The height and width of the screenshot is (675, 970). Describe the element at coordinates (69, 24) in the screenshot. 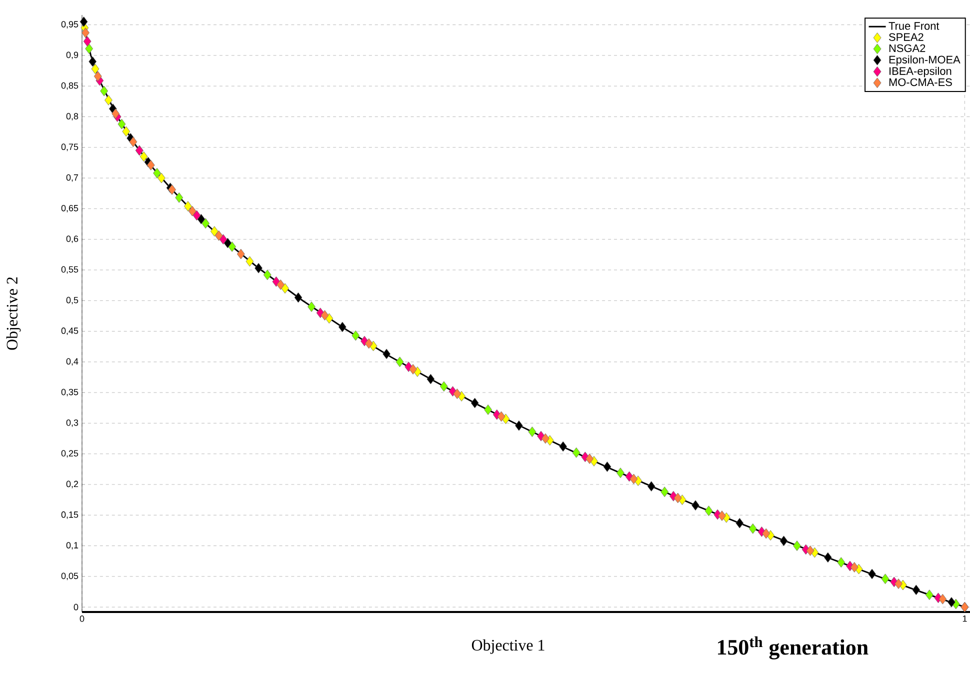

I see `y-tick-label: 0,95` at that location.